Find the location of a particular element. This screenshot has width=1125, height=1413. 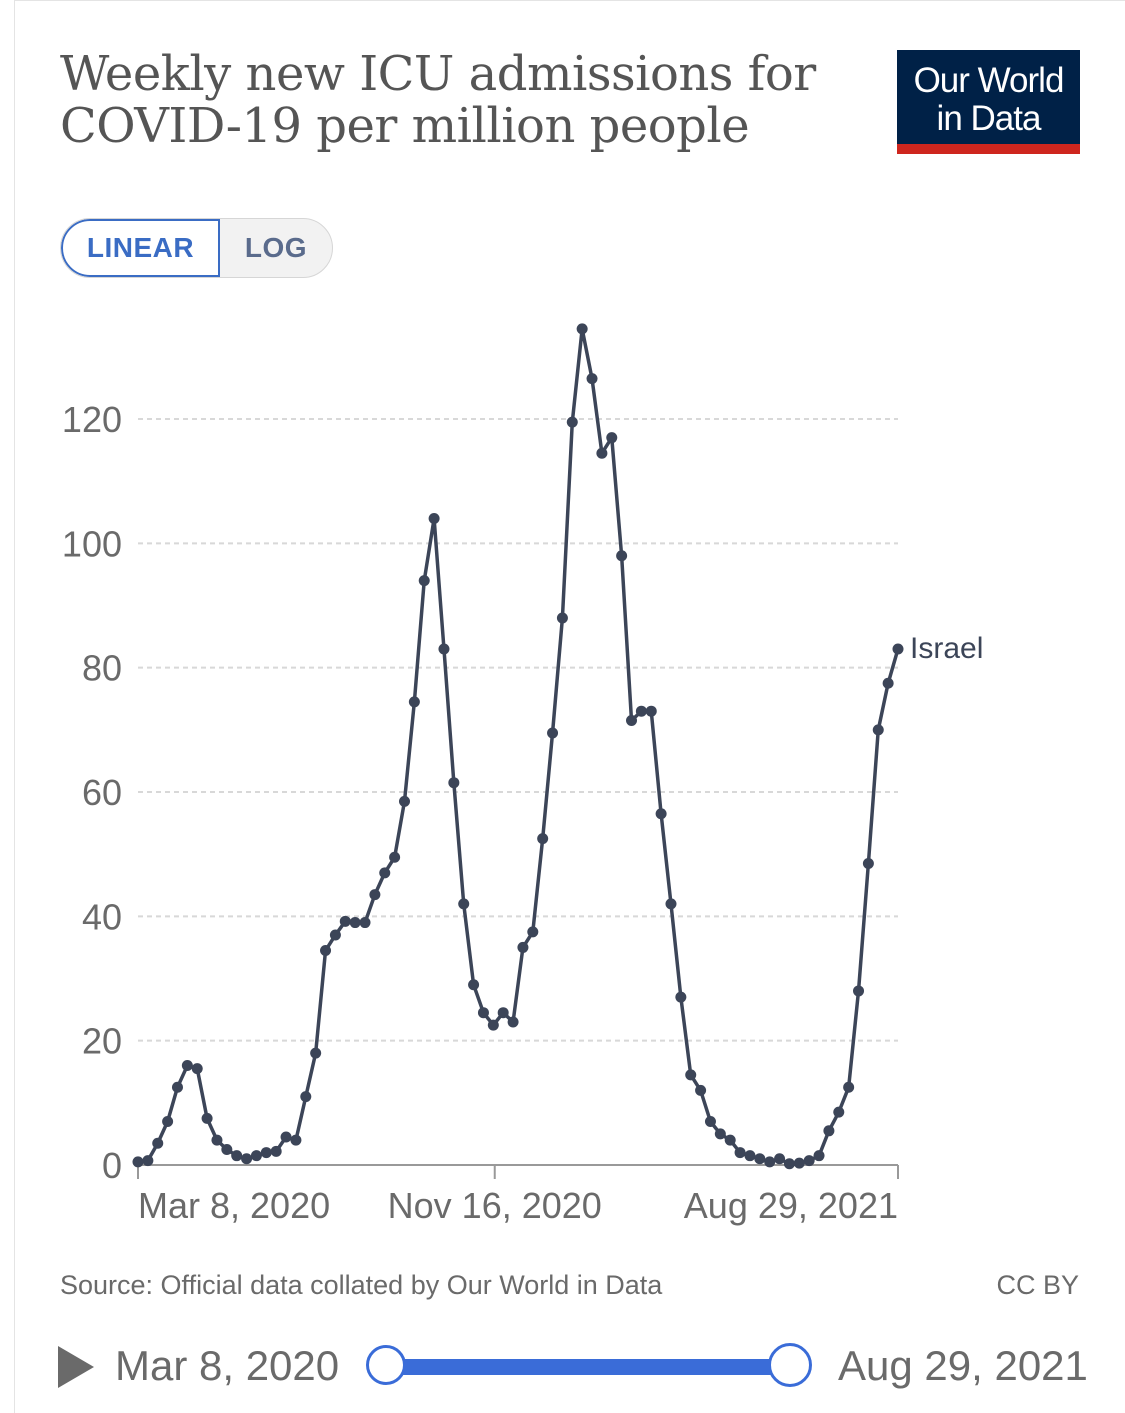

timeline-start-handle is located at coordinates (386, 1365).